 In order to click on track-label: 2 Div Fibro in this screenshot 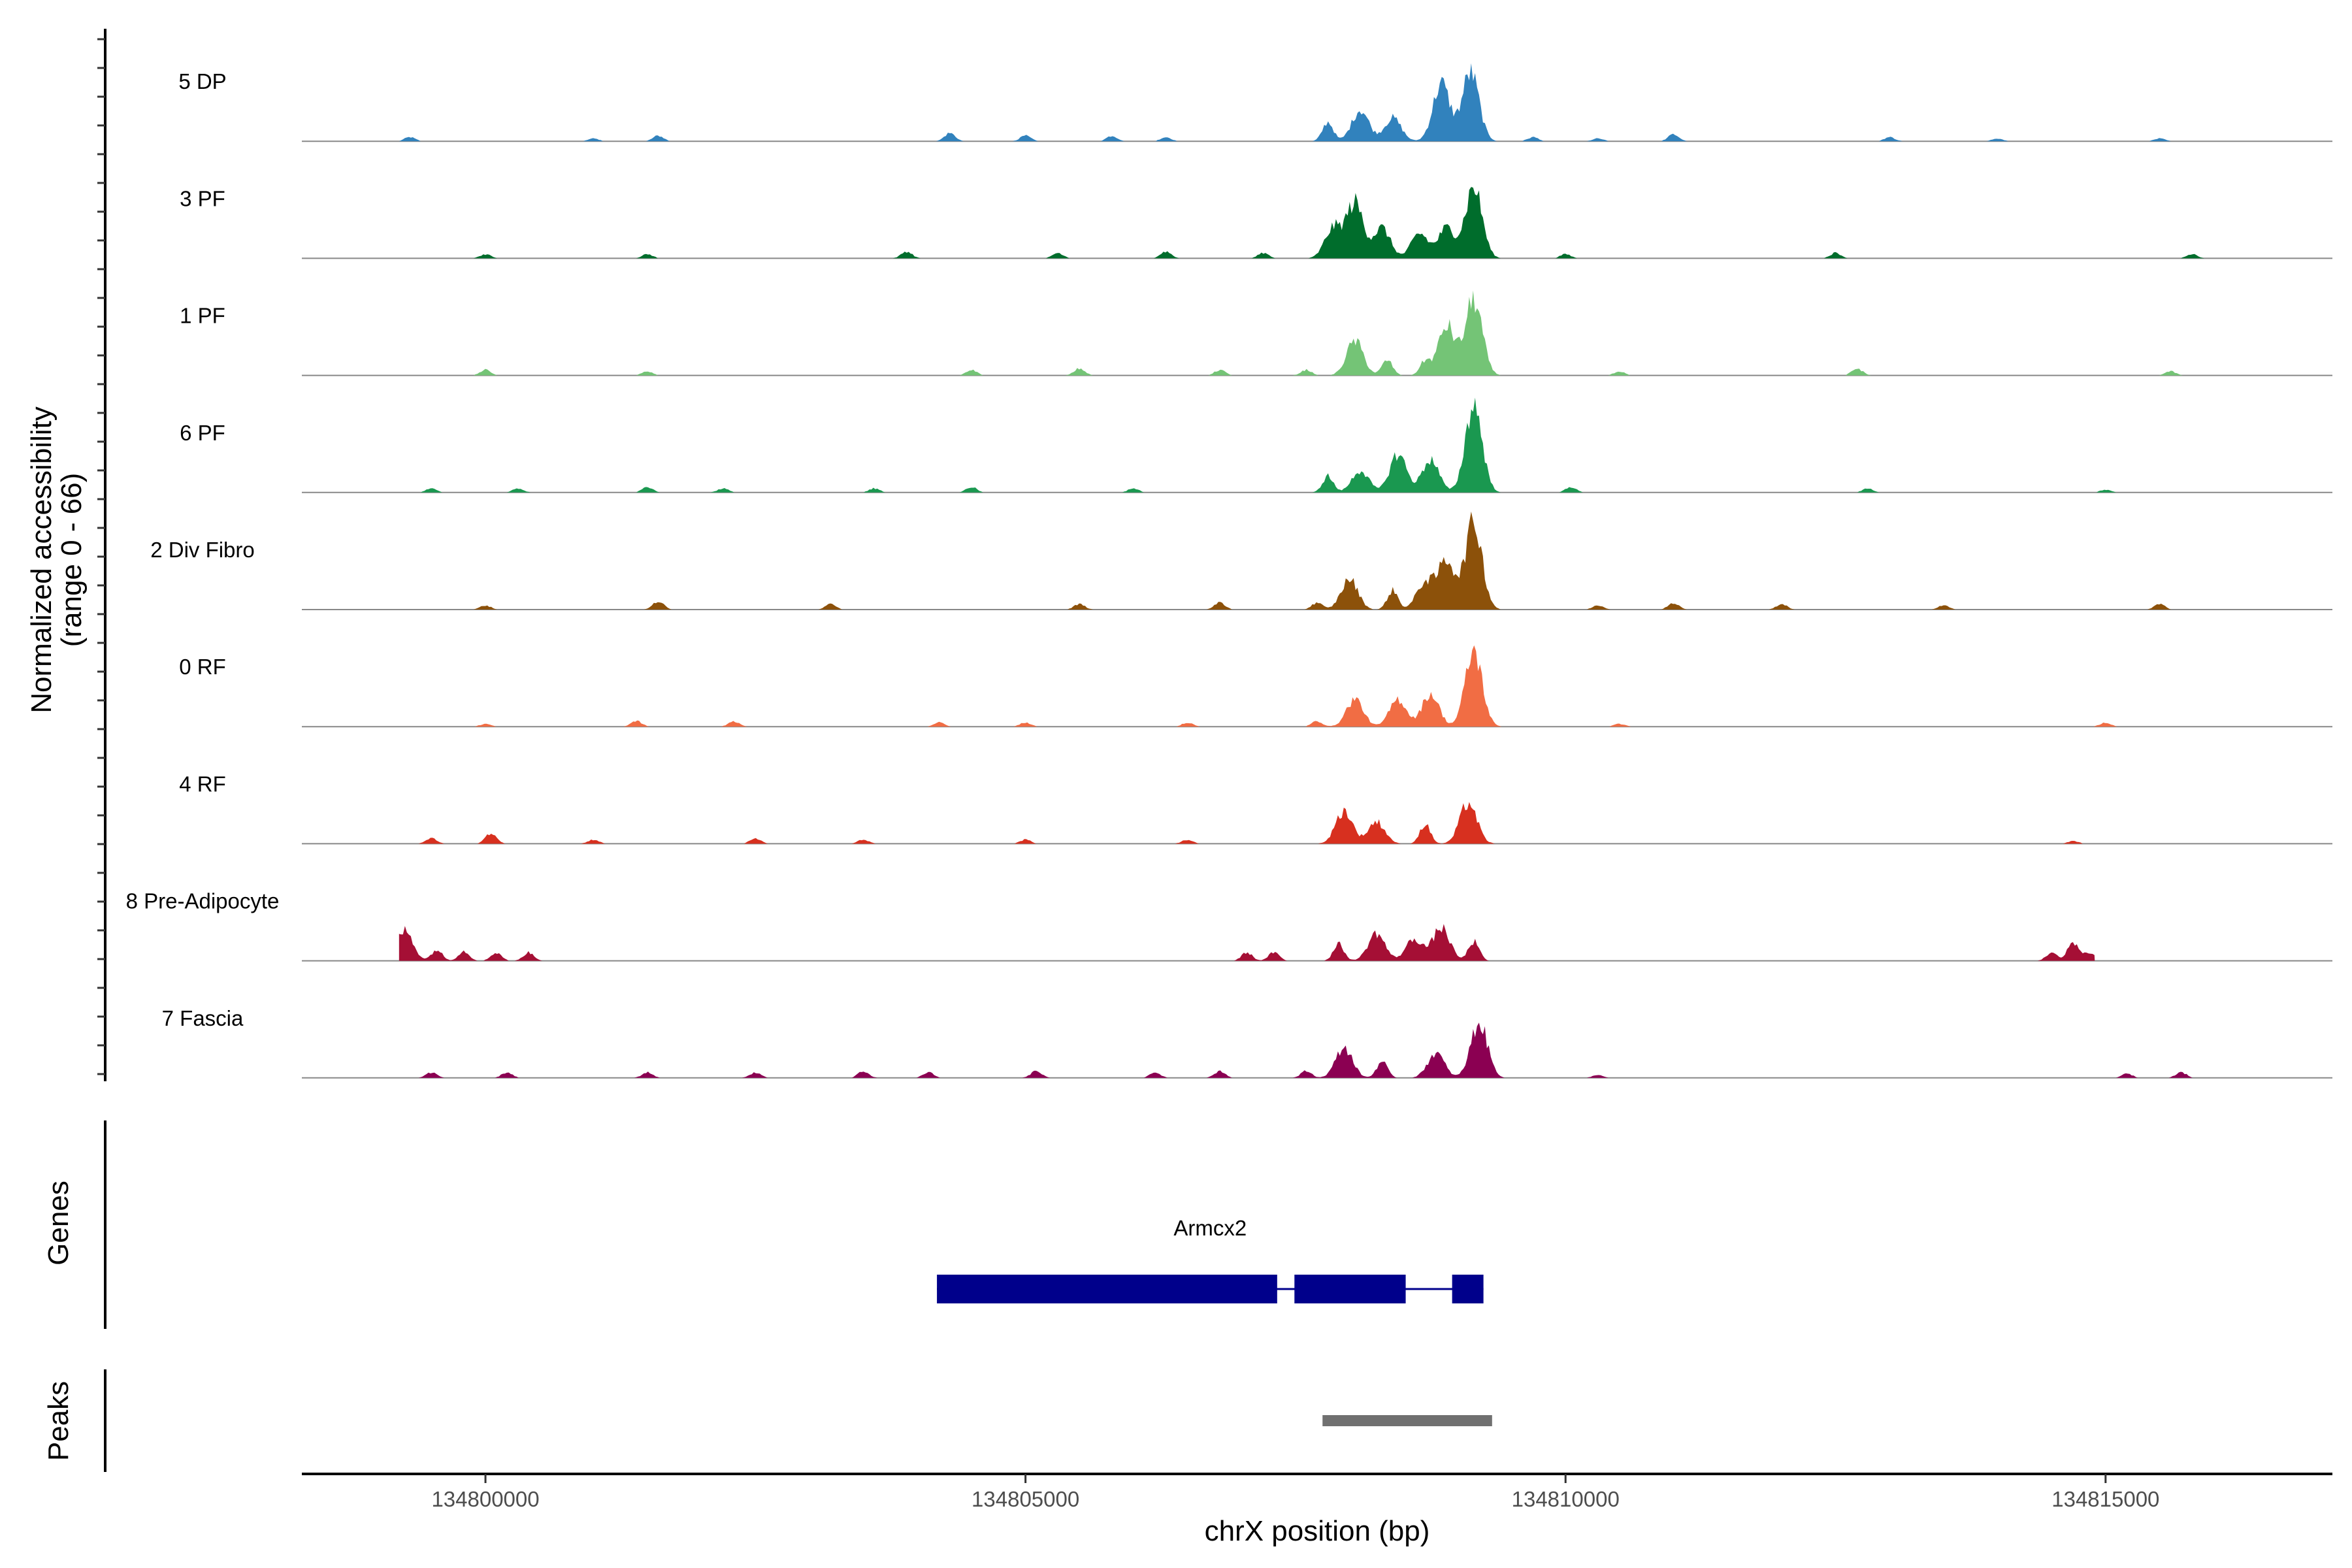, I will do `click(202, 550)`.